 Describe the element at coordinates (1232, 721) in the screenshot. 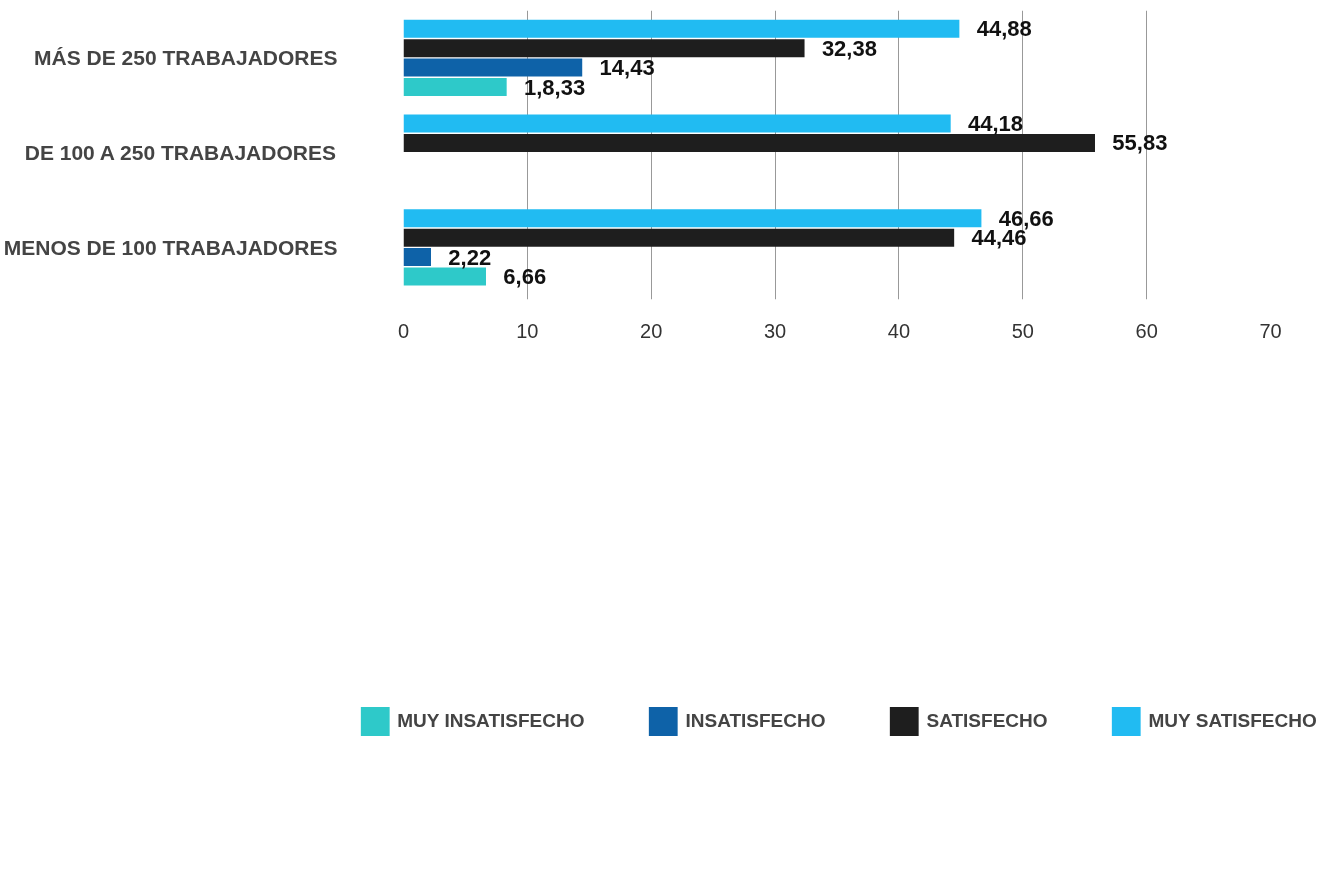

I see `legend-label: MUY SATISFECHO` at that location.